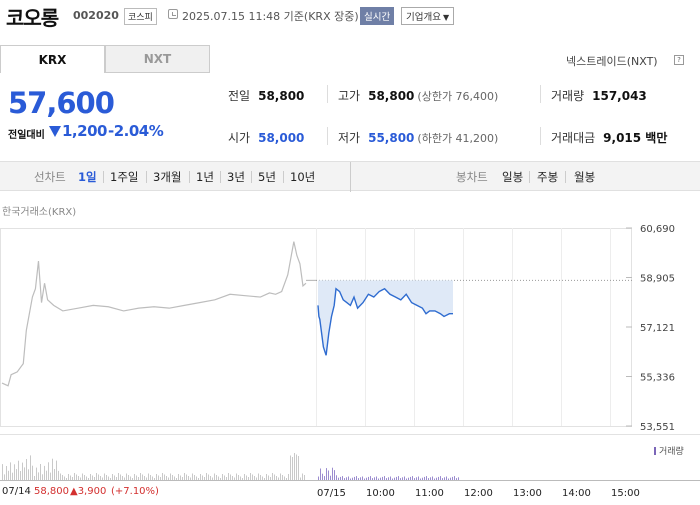 The height and width of the screenshot is (505, 700). What do you see at coordinates (87, 177) in the screenshot?
I see `period-1d: 1일` at bounding box center [87, 177].